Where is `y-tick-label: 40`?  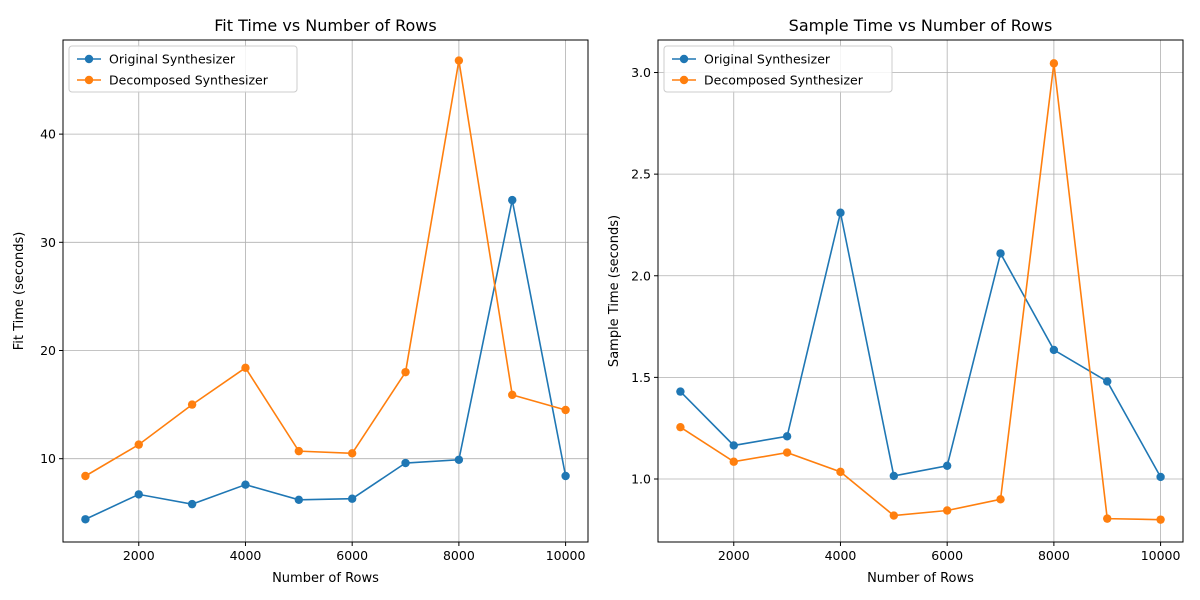 y-tick-label: 40 is located at coordinates (48, 134).